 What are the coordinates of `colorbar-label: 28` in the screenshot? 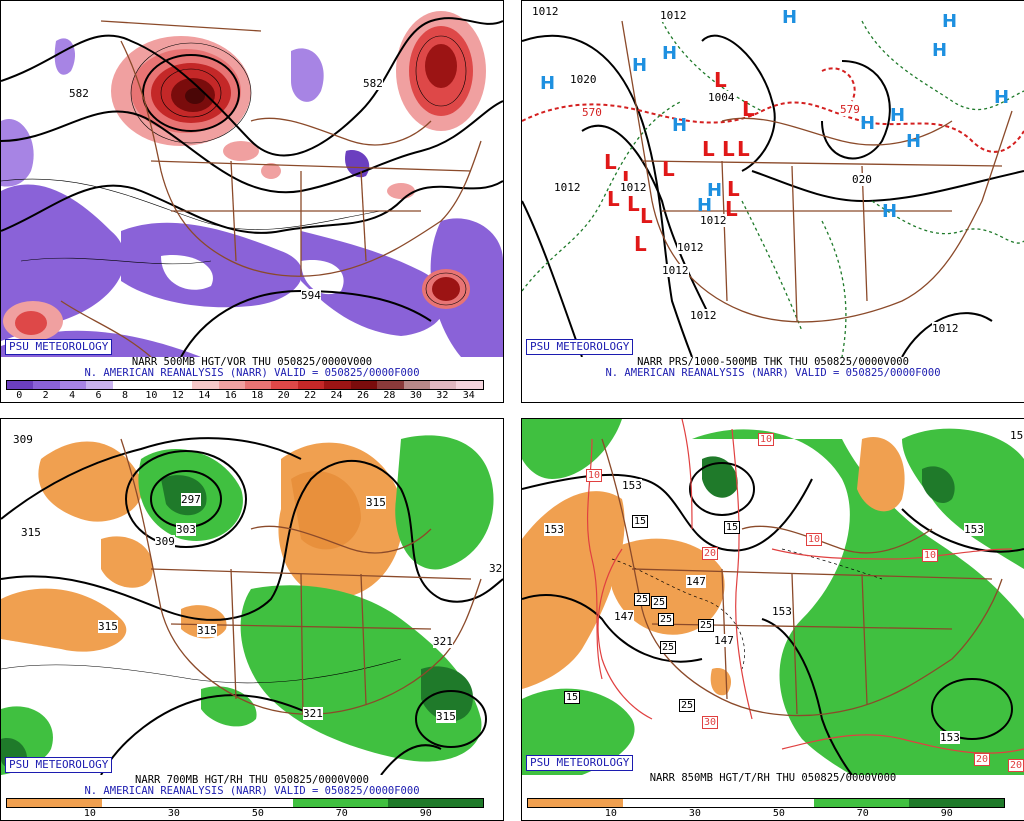 It's located at (389, 395).